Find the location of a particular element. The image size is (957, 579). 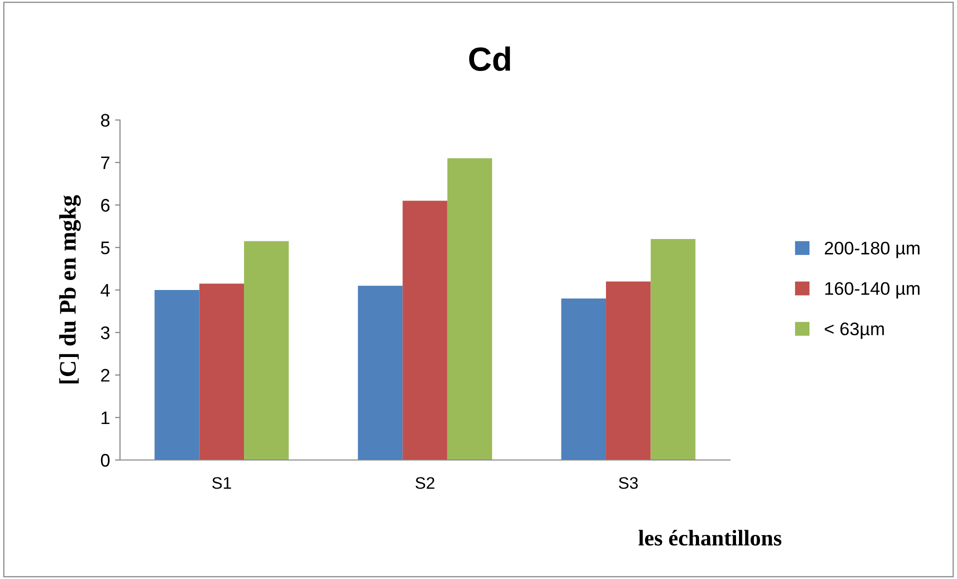

y-tick-label: 3 is located at coordinates (105, 333).